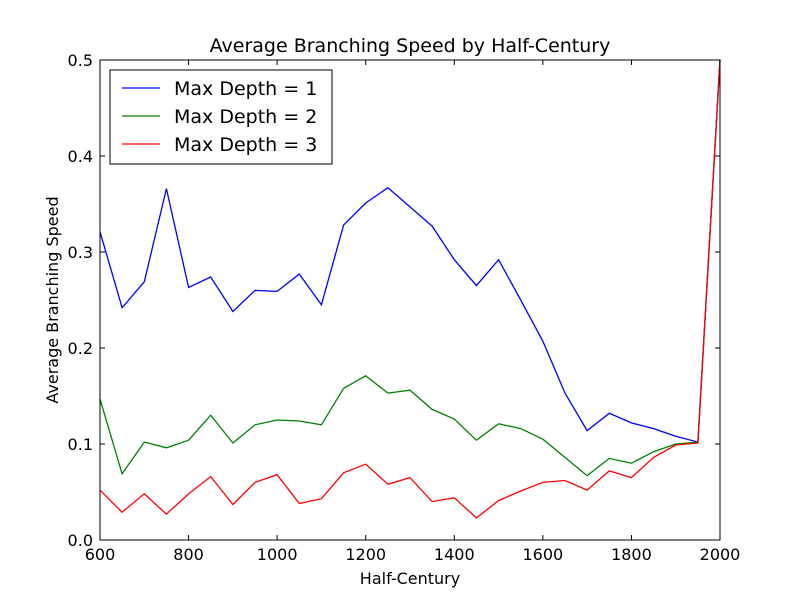 Image resolution: width=800 pixels, height=600 pixels. I want to click on legend: Max Depth = 1 Max Depth = 2 Max Depth = 3, so click(221, 117).